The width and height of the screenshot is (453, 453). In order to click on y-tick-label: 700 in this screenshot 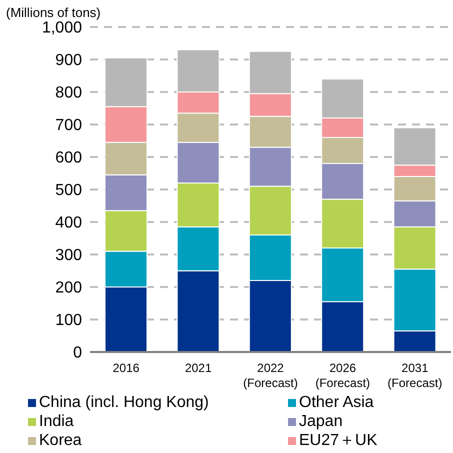, I will do `click(68, 125)`.